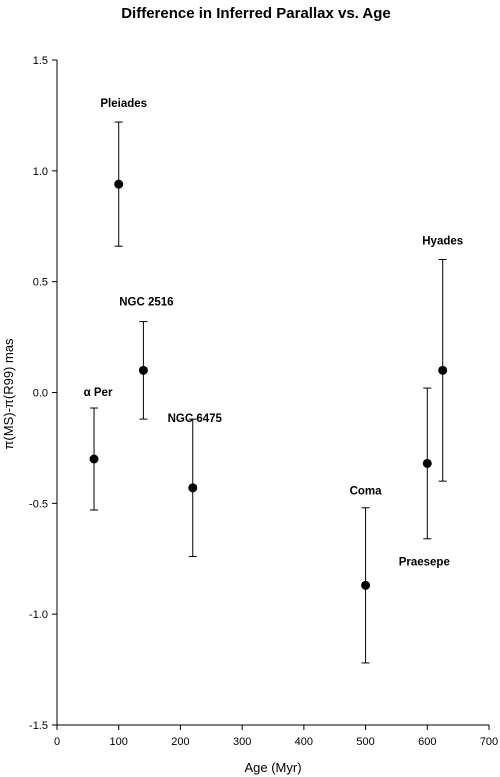 The height and width of the screenshot is (777, 500). Describe the element at coordinates (272, 767) in the screenshot. I see `x-axis-label: Age (Myr)` at that location.